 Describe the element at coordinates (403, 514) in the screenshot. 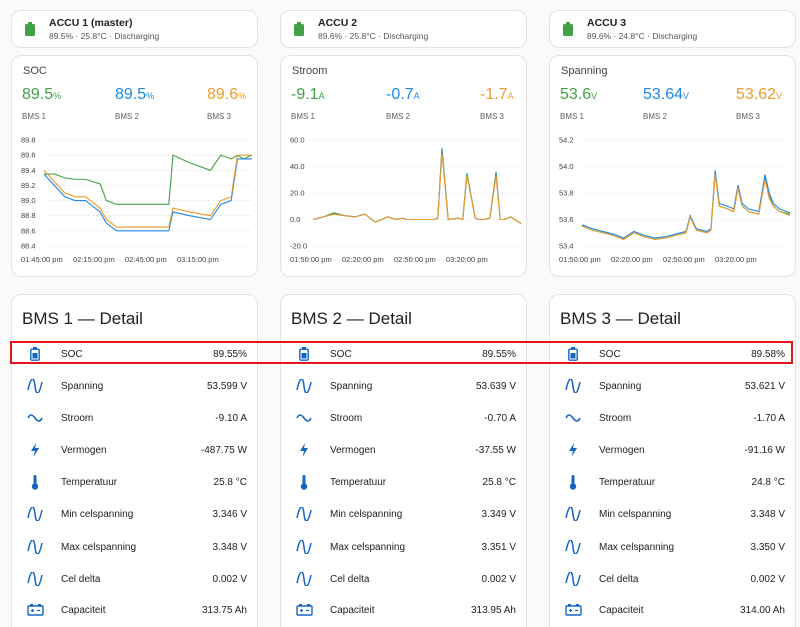

I see `detail-row-min-celspanning: Min celspanning 3.349 V` at that location.